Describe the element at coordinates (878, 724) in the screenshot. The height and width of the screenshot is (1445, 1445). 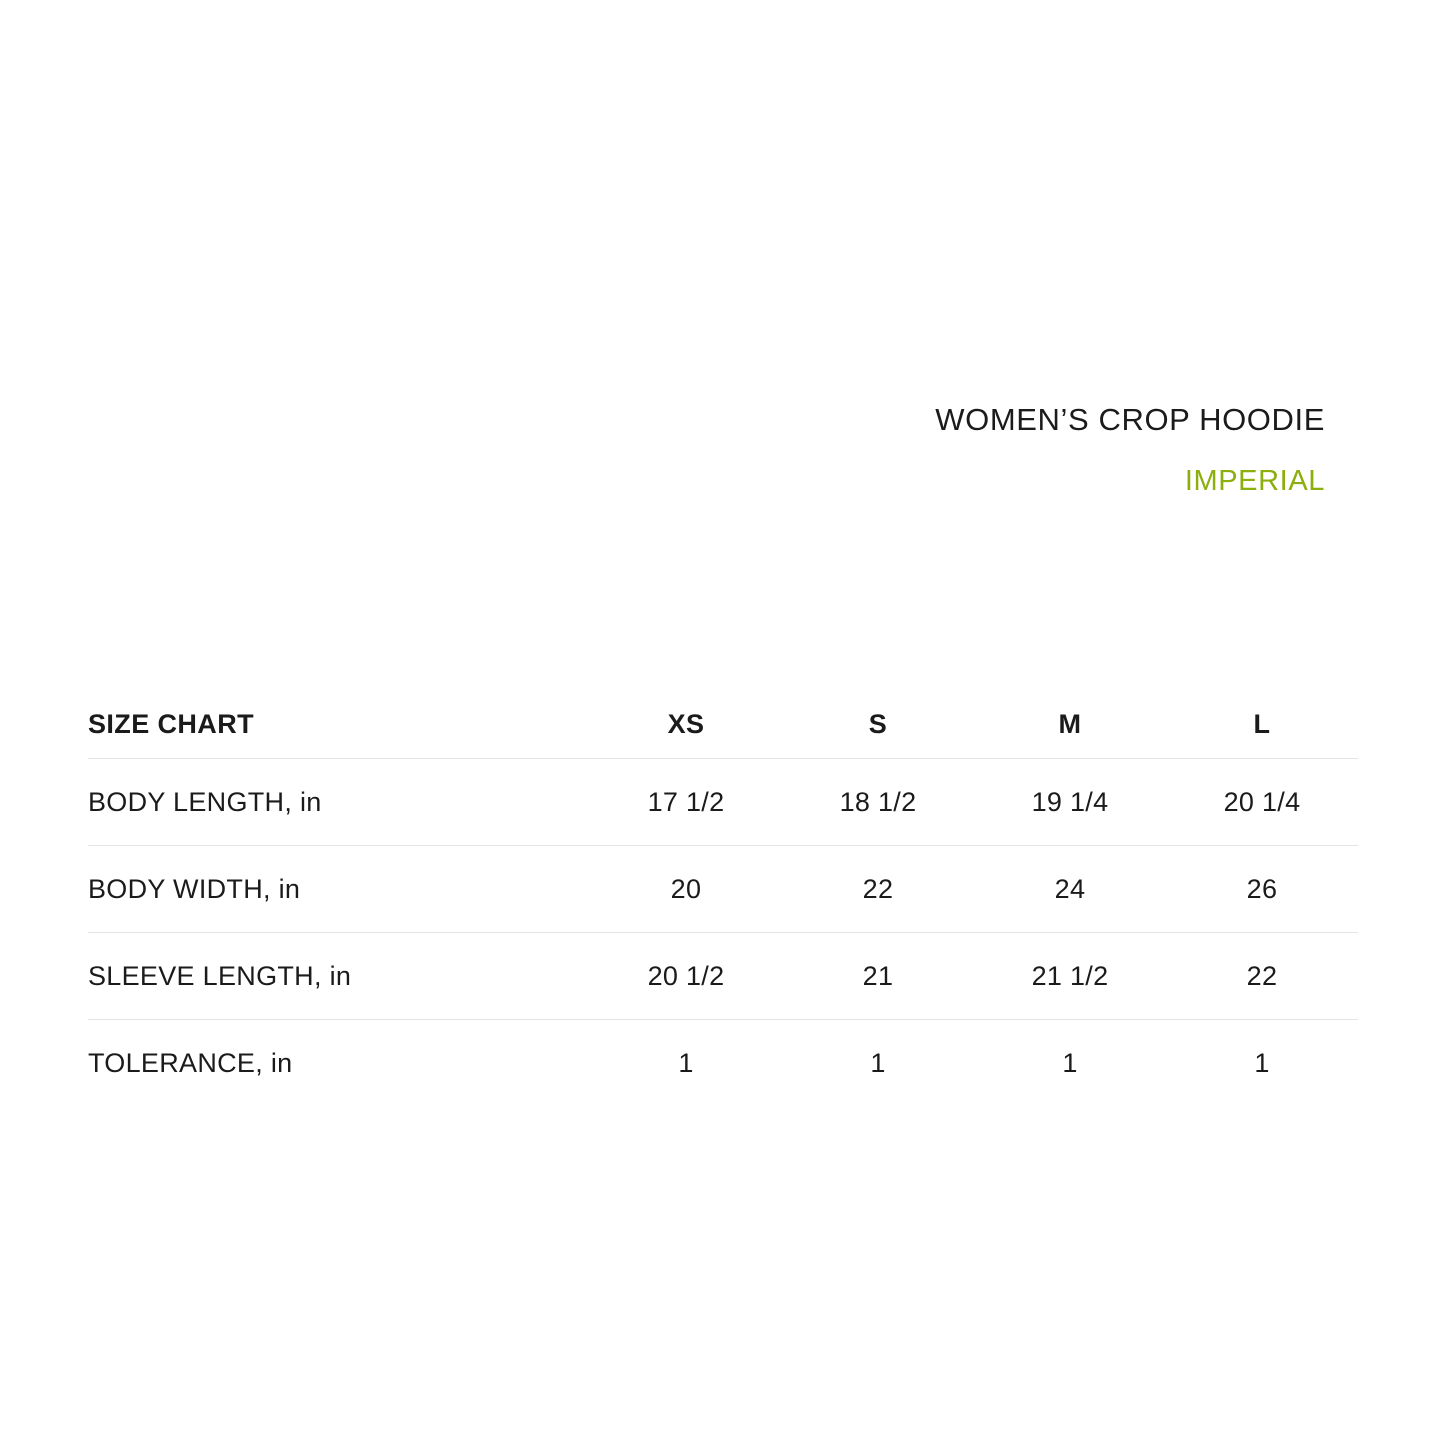
I see `column-header-s: S` at that location.